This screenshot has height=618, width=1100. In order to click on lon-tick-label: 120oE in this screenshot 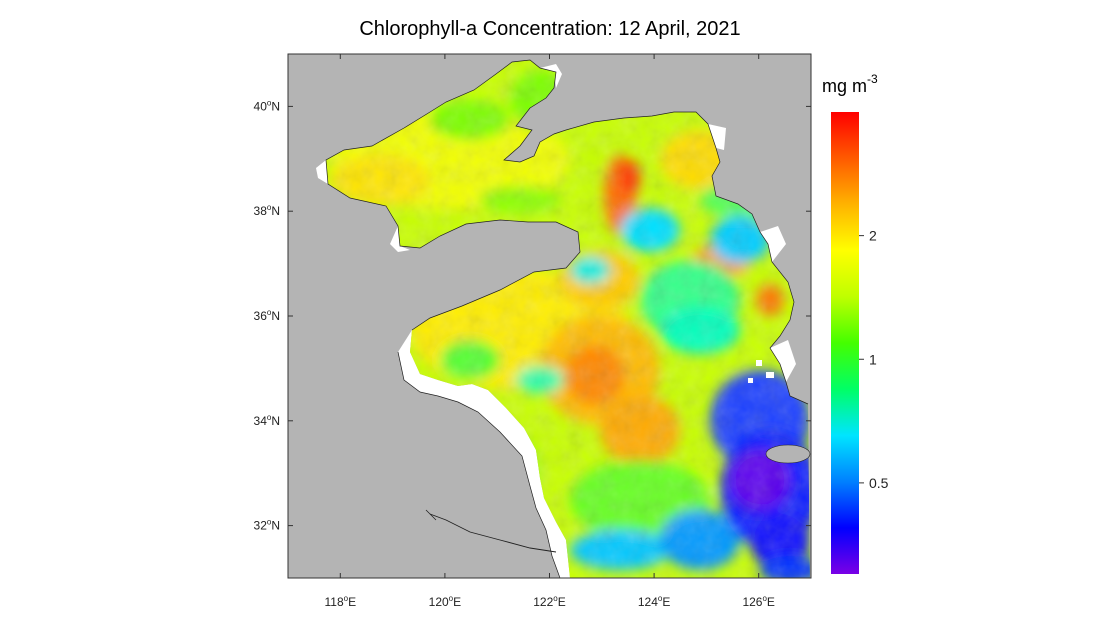, I will do `click(445, 601)`.